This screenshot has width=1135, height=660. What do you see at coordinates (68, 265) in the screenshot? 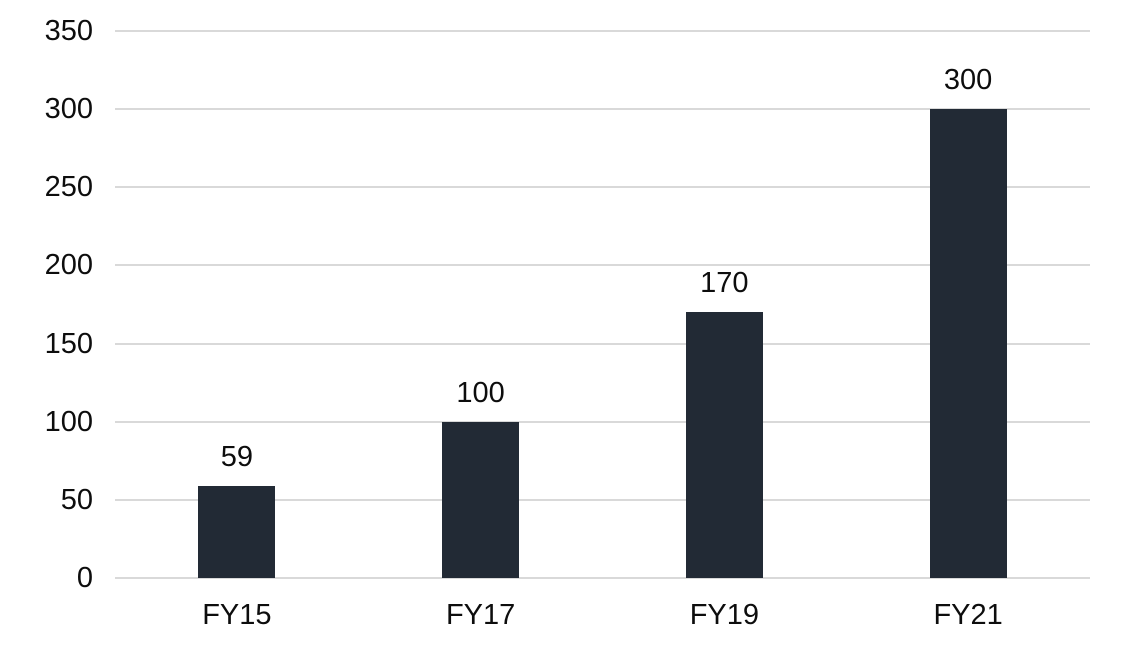
I see `y-axis-tick-label: 200` at bounding box center [68, 265].